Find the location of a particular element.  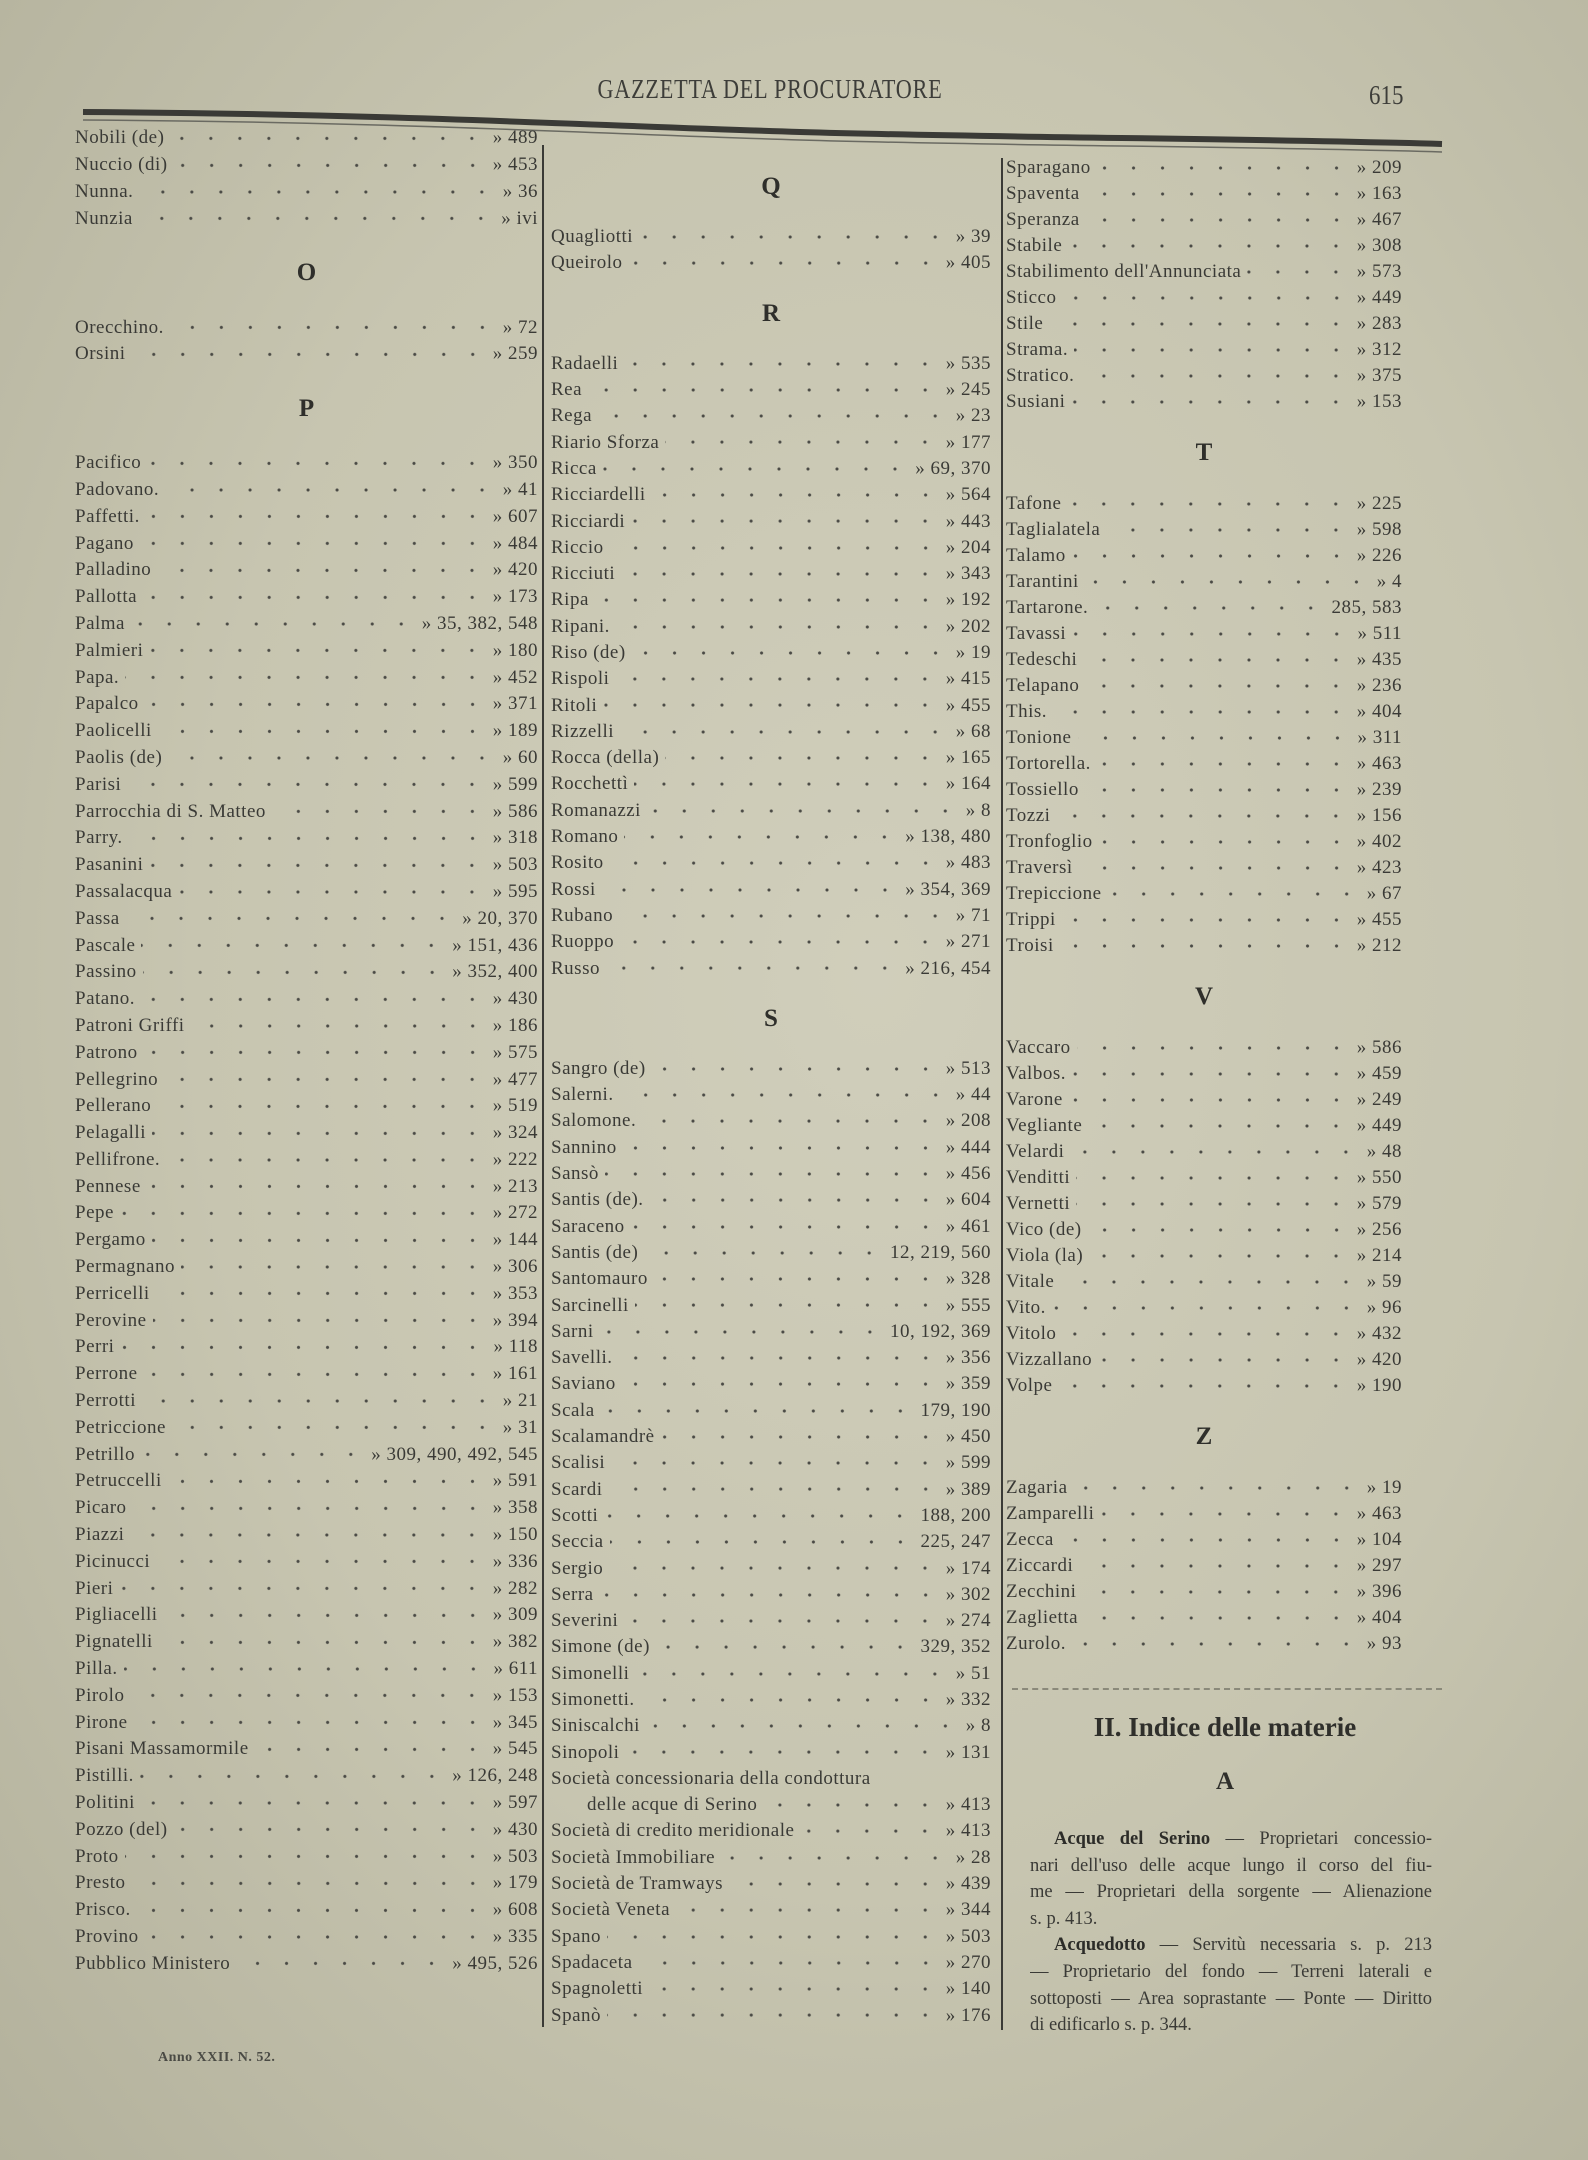

index-entry: Queirolo » 405 is located at coordinates (771, 263).